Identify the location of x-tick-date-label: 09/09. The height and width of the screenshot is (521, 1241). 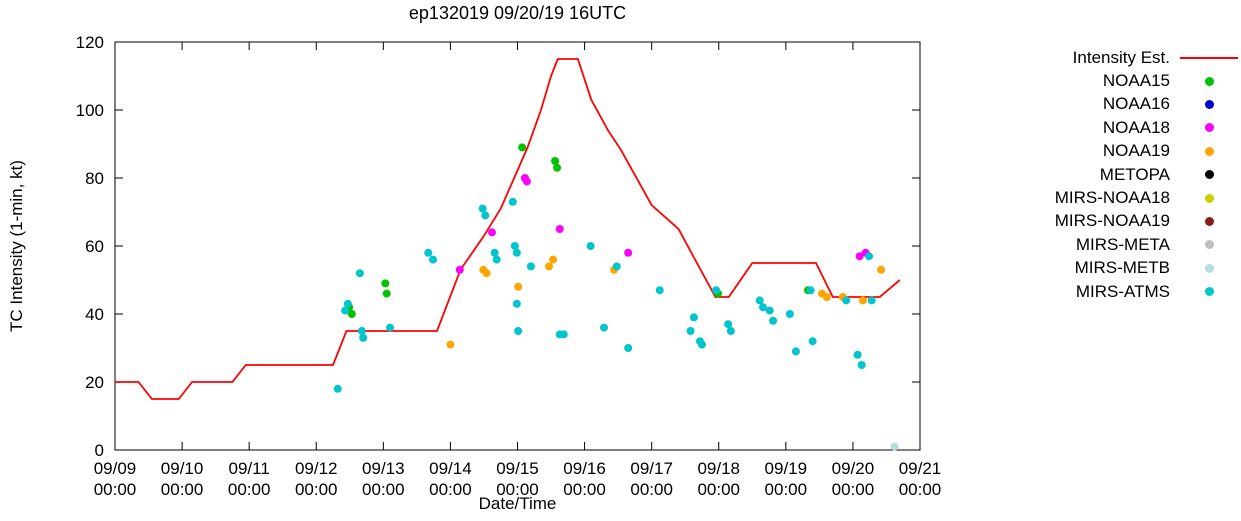
(115, 468).